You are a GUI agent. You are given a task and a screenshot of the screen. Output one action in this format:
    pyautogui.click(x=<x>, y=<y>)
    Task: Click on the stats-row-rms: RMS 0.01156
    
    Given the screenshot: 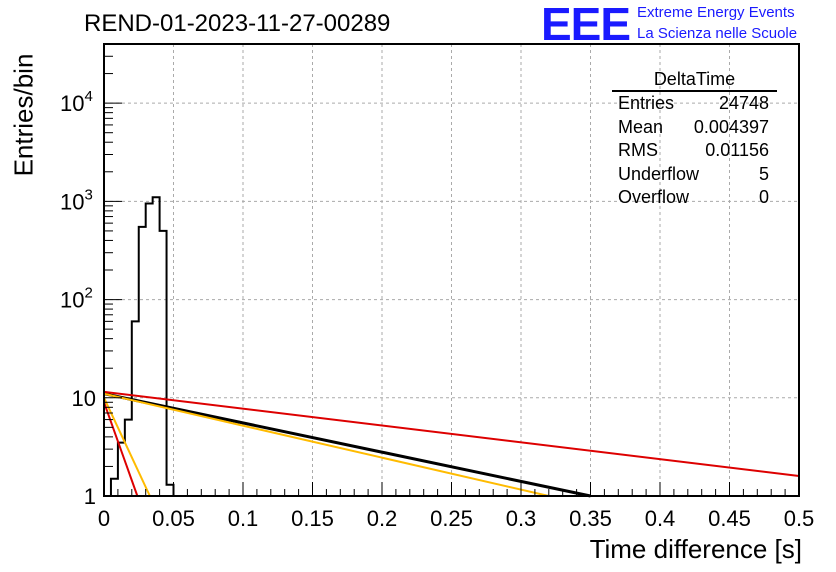 What is the action you would take?
    pyautogui.click(x=694, y=151)
    